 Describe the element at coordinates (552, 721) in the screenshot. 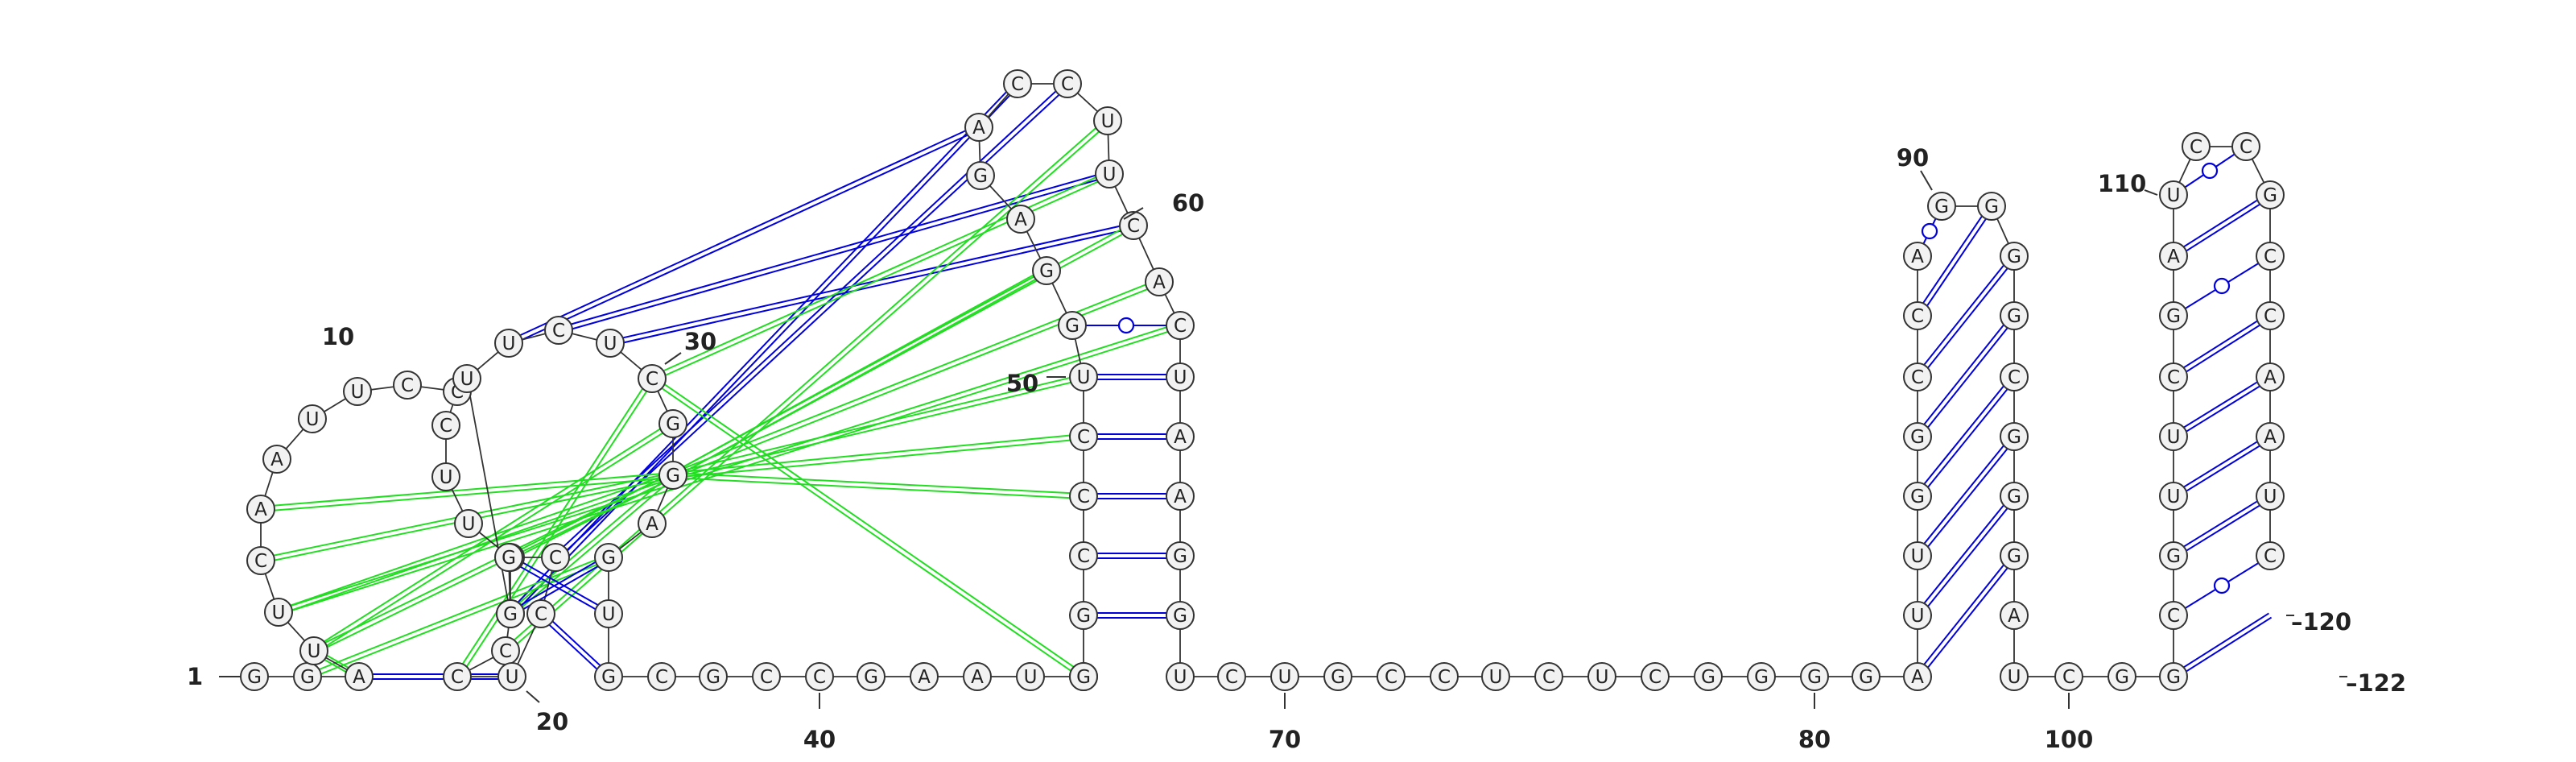

I see `position-label: 20` at that location.